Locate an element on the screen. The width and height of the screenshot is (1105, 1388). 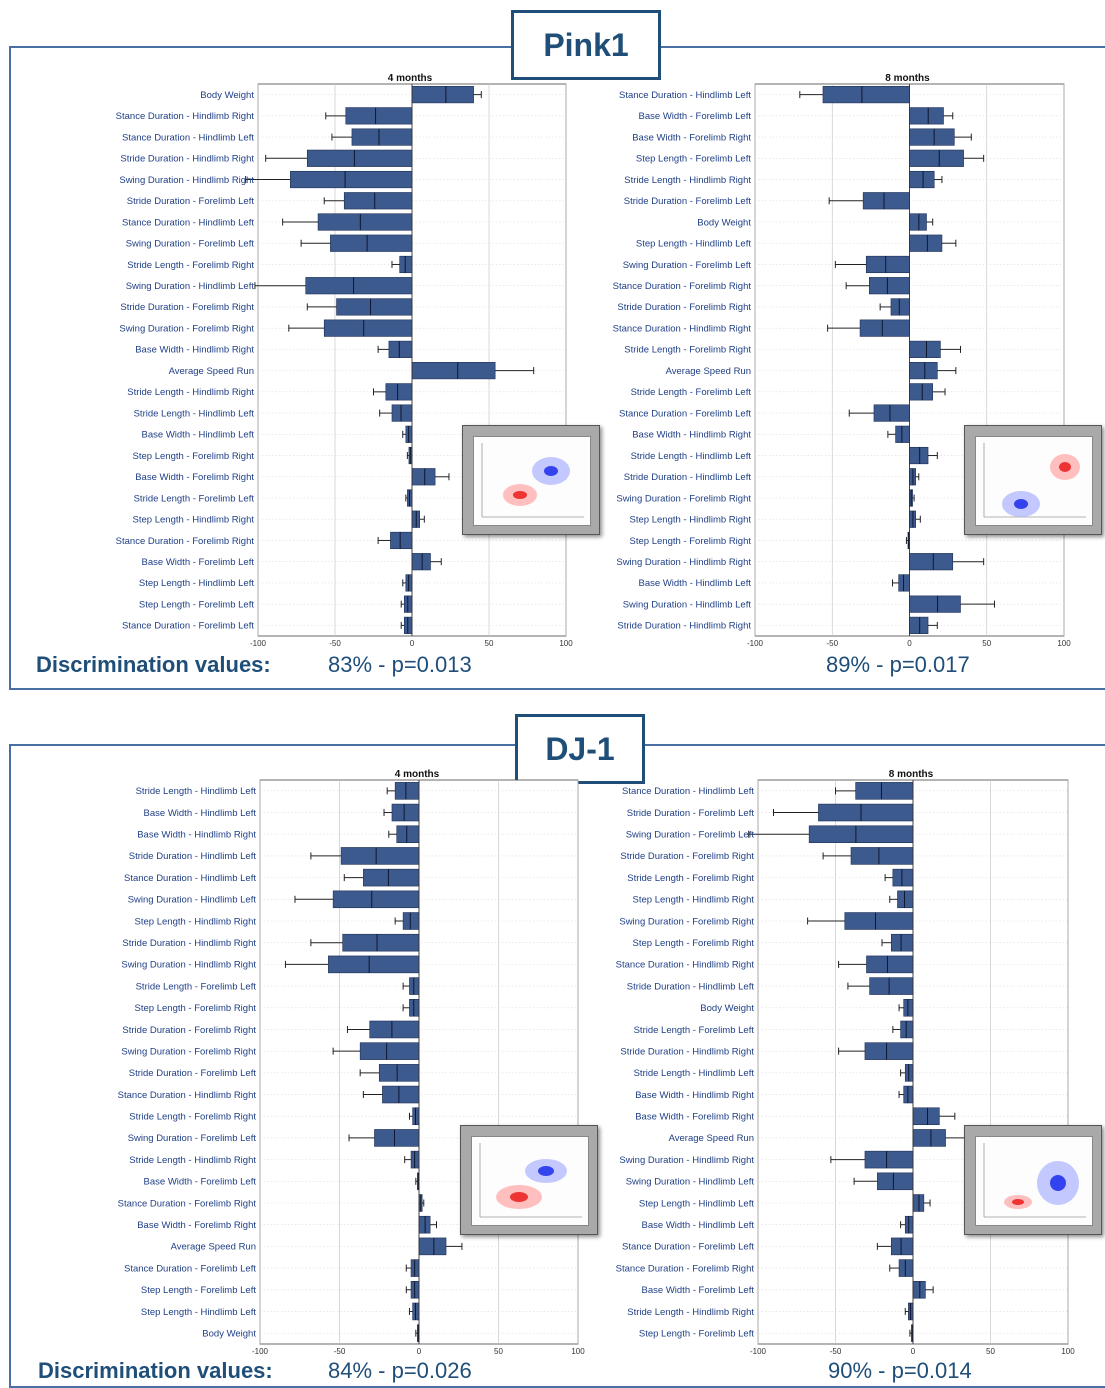
panel-title-dj1: DJ-1 is located at coordinates (580, 749).